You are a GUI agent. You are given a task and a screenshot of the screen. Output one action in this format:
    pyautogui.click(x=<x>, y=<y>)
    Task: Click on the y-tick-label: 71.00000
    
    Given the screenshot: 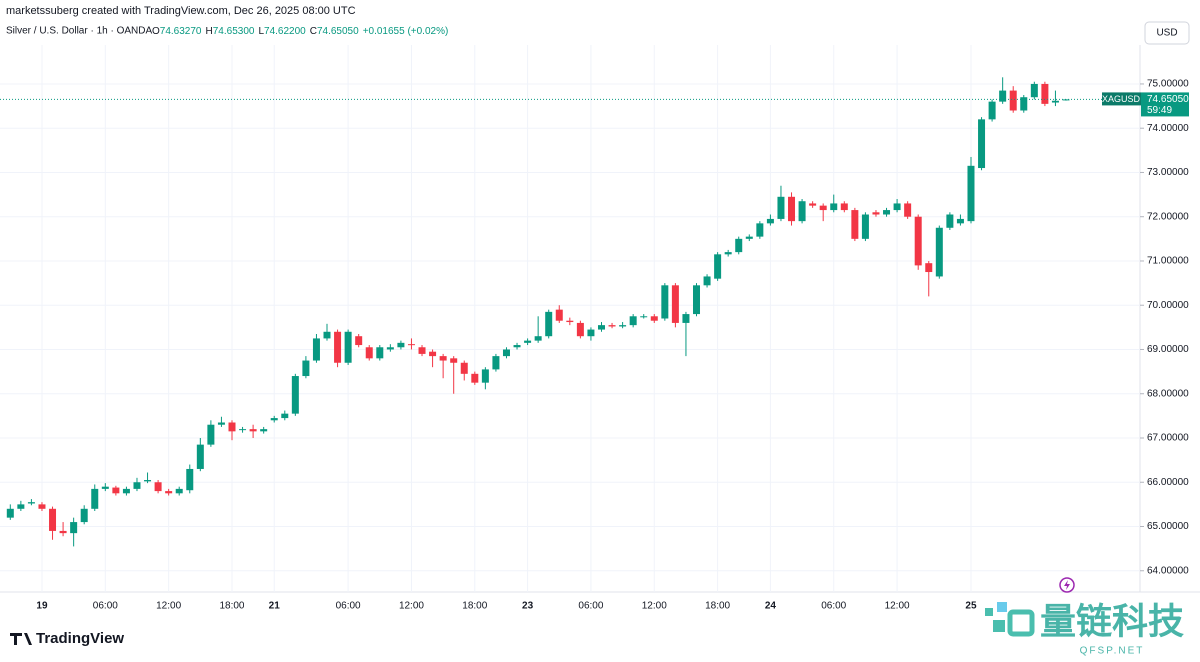 What is the action you would take?
    pyautogui.click(x=1168, y=261)
    